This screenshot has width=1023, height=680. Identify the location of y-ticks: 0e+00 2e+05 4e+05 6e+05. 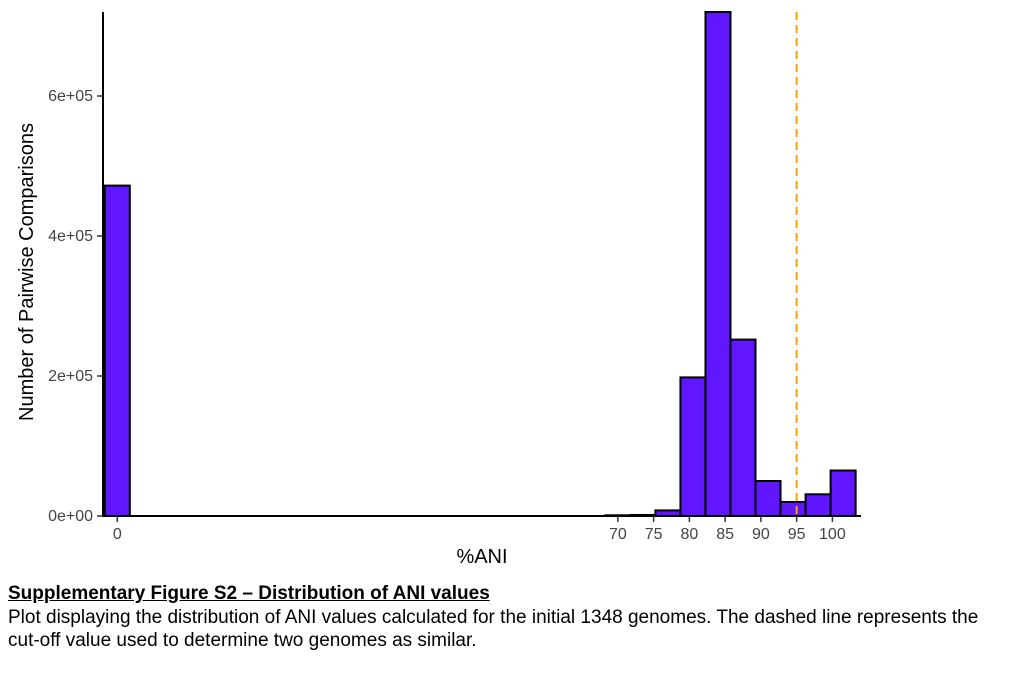
(75, 306).